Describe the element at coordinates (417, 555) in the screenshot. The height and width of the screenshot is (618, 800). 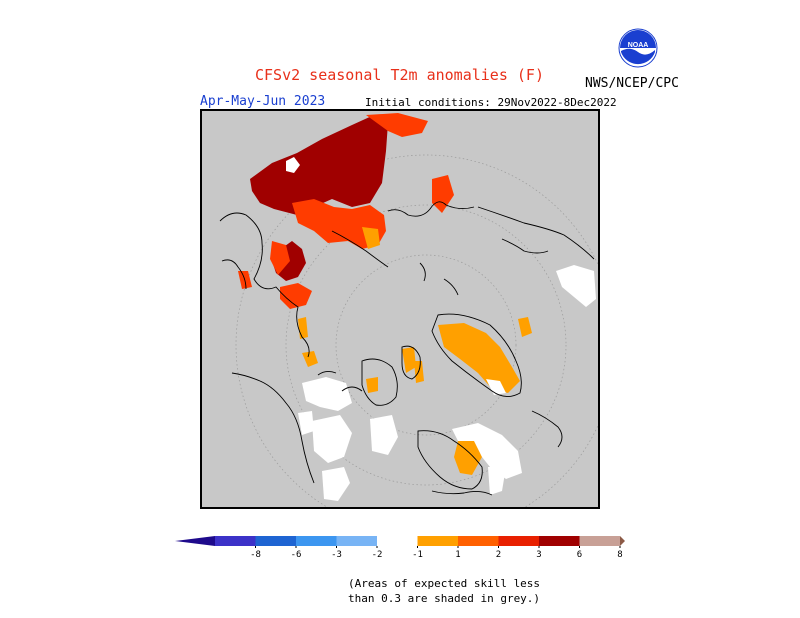
I see `colorbar-tick-label: -1` at that location.